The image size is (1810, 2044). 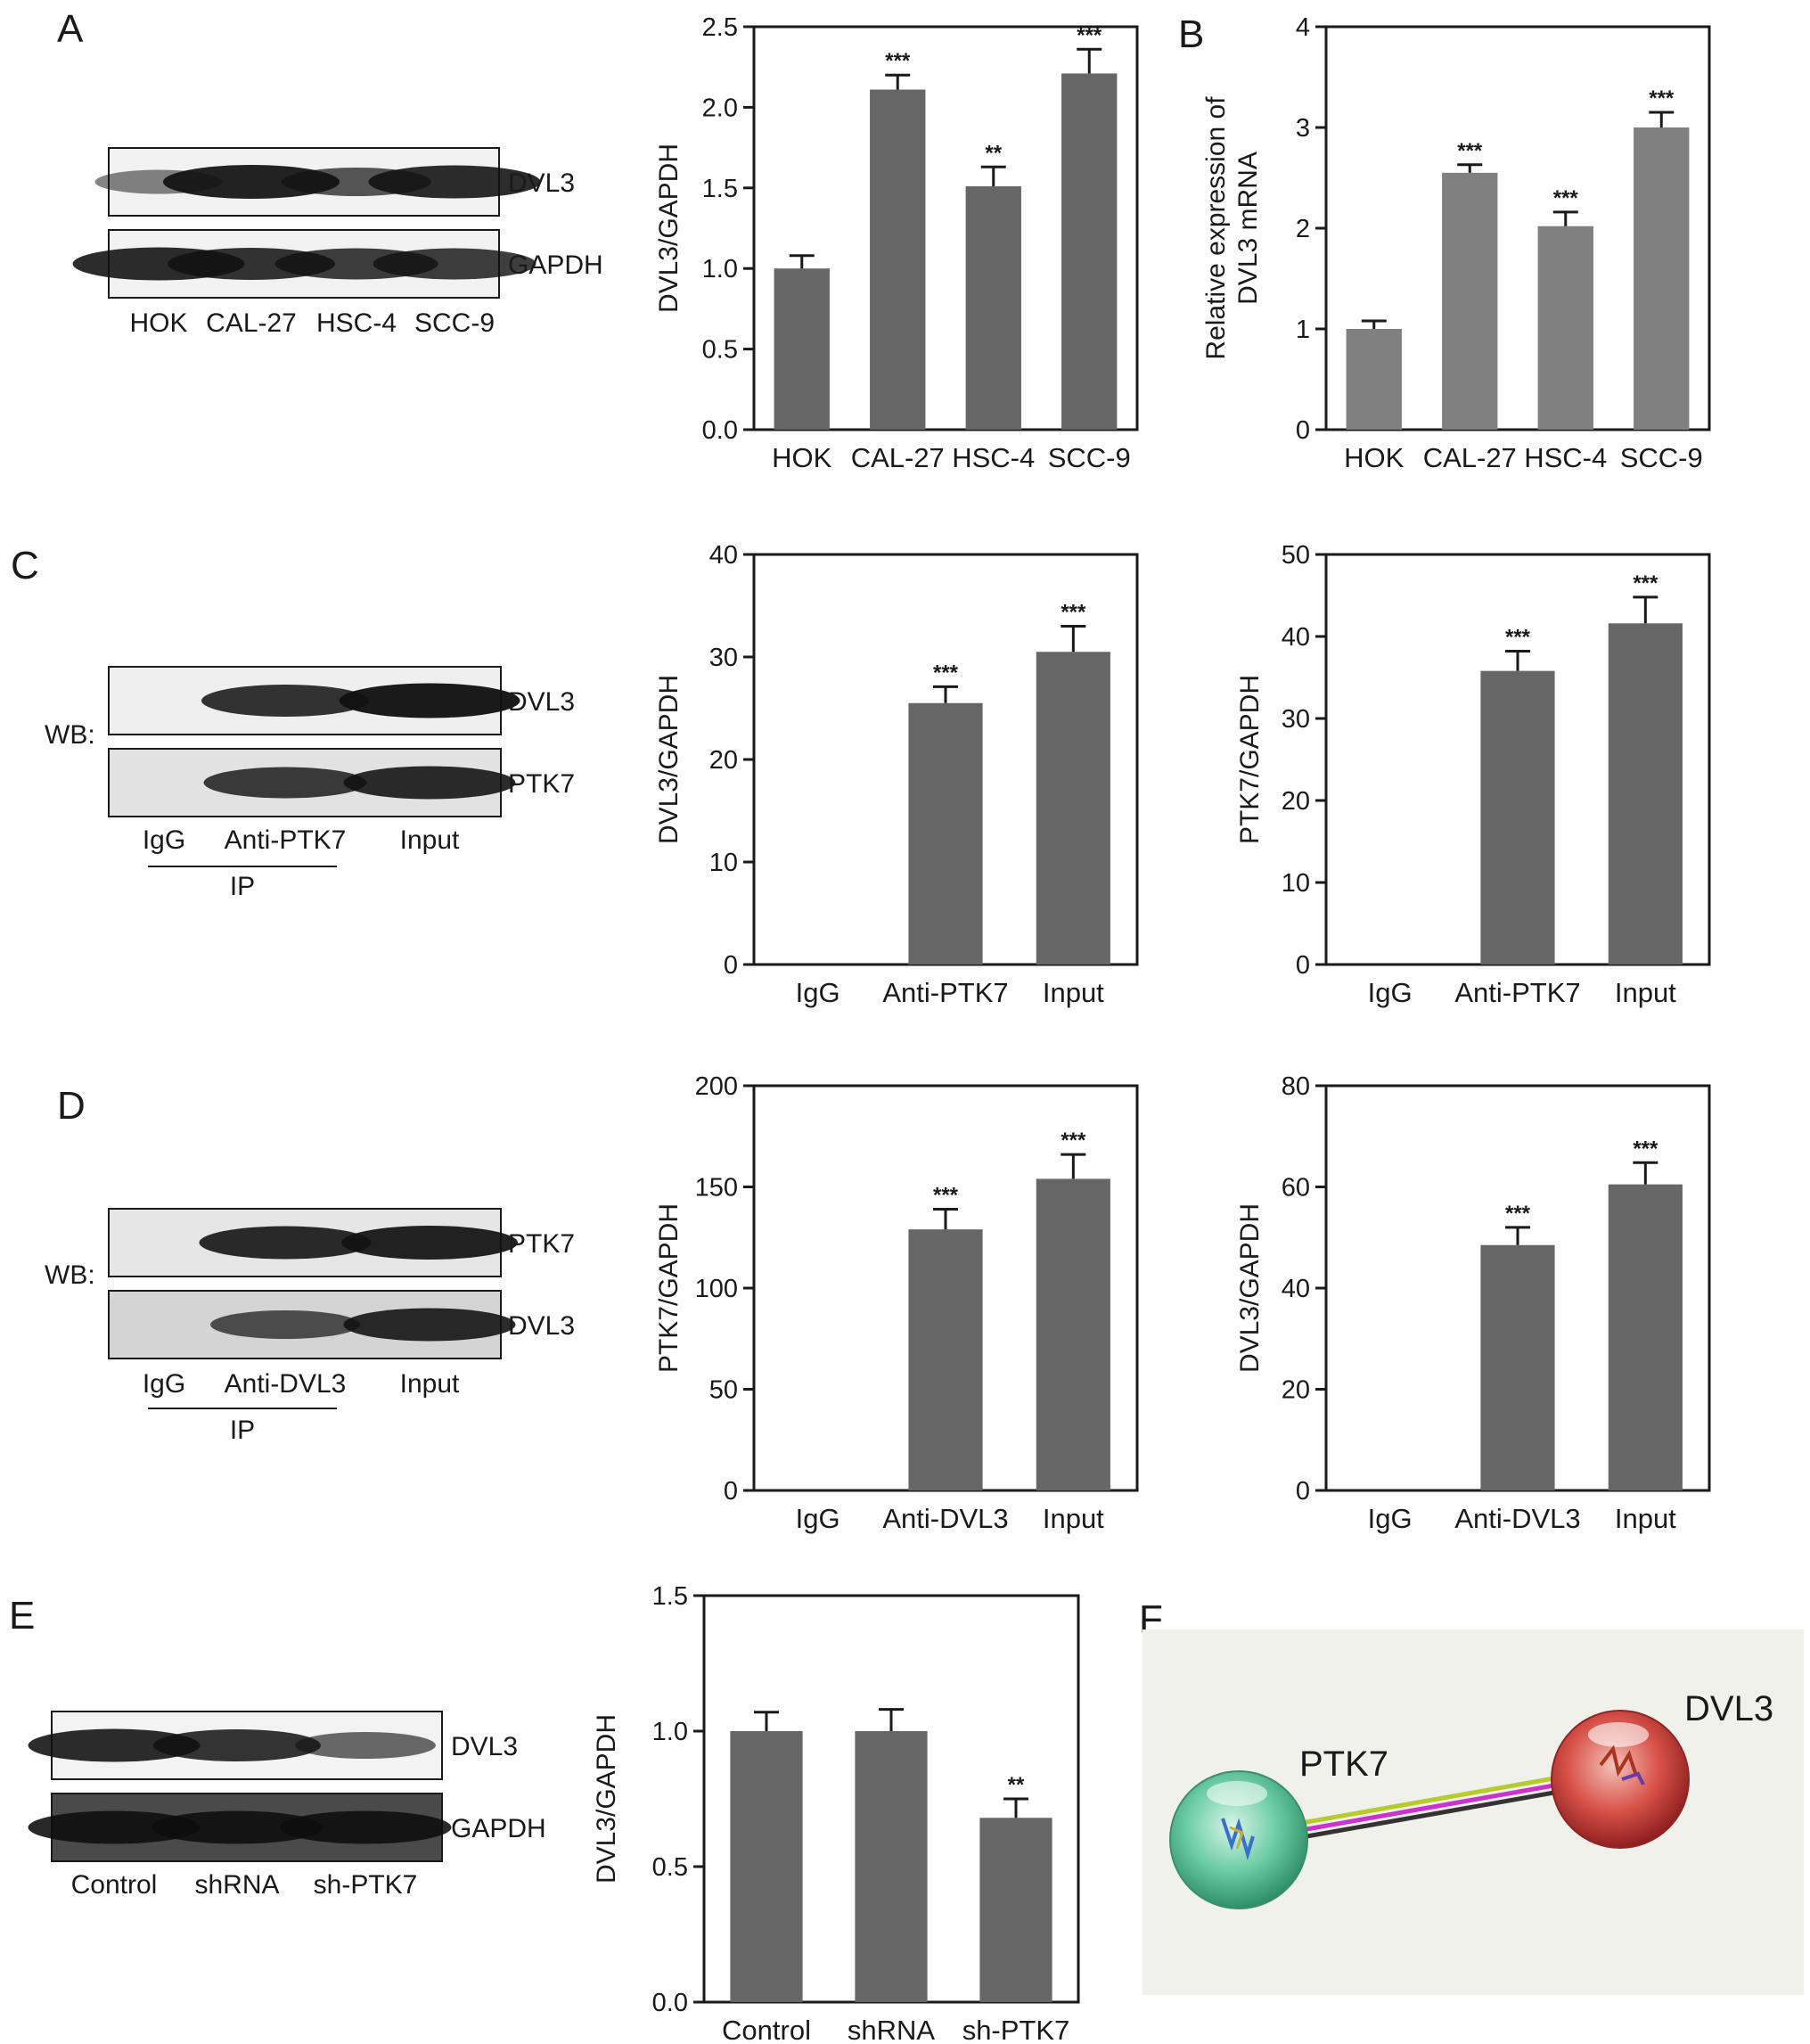 I want to click on blot-panel-d: PTK7 DVL3 IgG Anti-DVL3 Input WB: IP, so click(x=310, y=1327).